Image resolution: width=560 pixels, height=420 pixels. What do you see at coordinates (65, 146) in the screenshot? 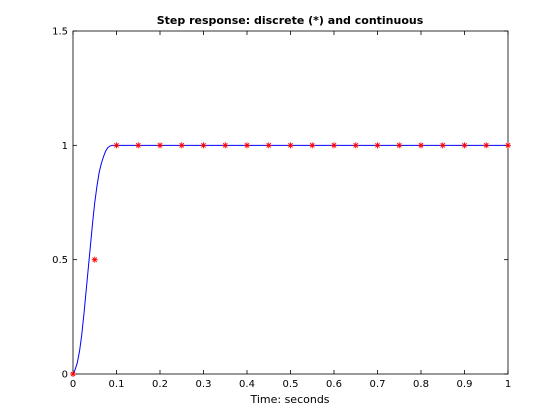
I see `y-tick-label: 1` at bounding box center [65, 146].